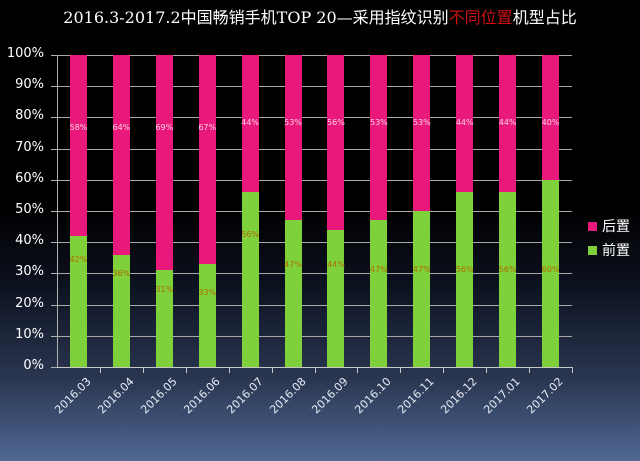  I want to click on bar-2016.10: 53% 47%, so click(379, 211).